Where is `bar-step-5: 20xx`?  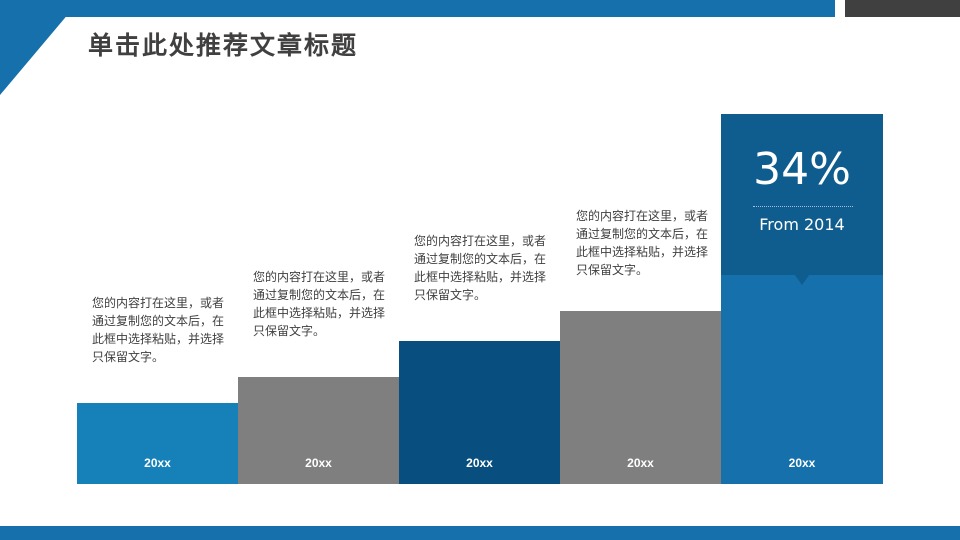 bar-step-5: 20xx is located at coordinates (802, 379).